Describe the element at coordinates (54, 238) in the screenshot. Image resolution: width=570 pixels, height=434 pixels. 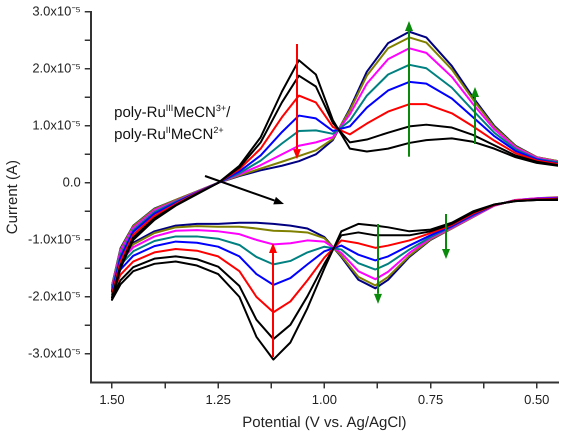
I see `y-tick-label: -1.0x10⁻⁵` at that location.